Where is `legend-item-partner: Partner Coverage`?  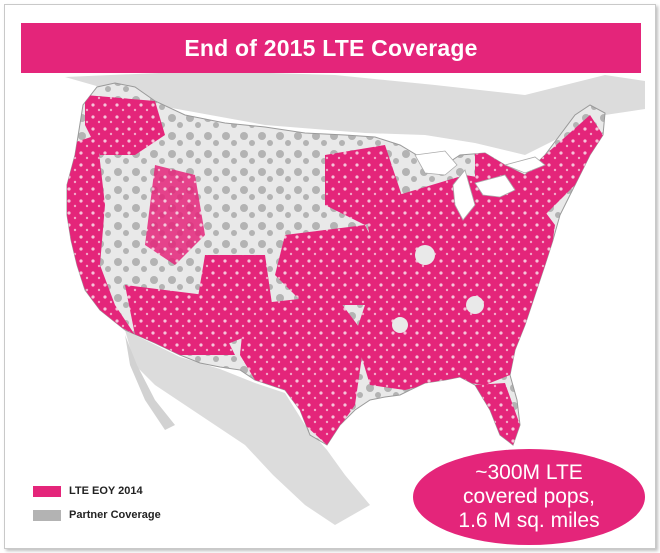 legend-item-partner: Partner Coverage is located at coordinates (97, 515).